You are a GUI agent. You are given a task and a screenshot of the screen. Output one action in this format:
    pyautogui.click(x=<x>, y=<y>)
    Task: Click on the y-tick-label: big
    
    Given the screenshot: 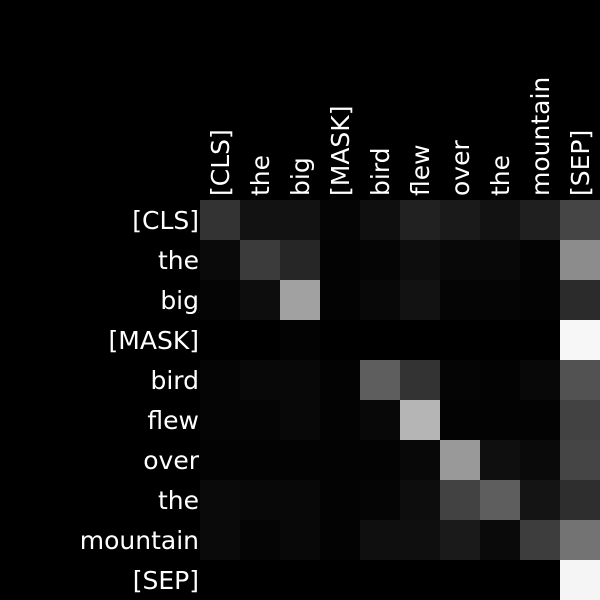 What is the action you would take?
    pyautogui.click(x=179, y=300)
    